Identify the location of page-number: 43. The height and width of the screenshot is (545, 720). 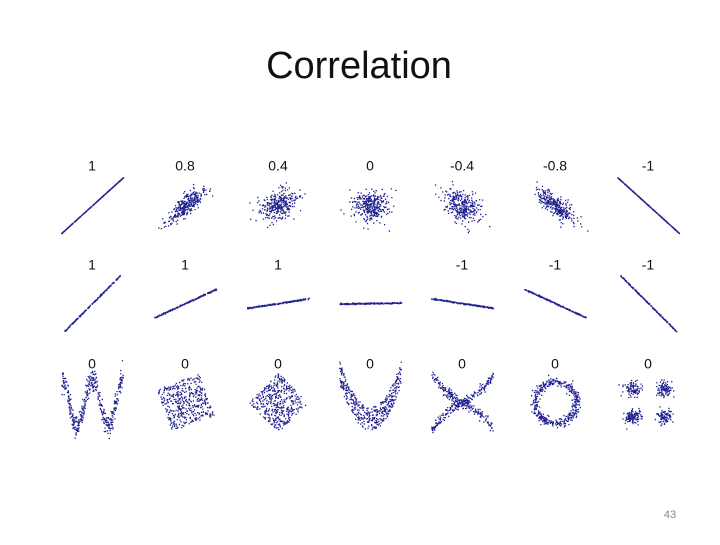
(670, 515).